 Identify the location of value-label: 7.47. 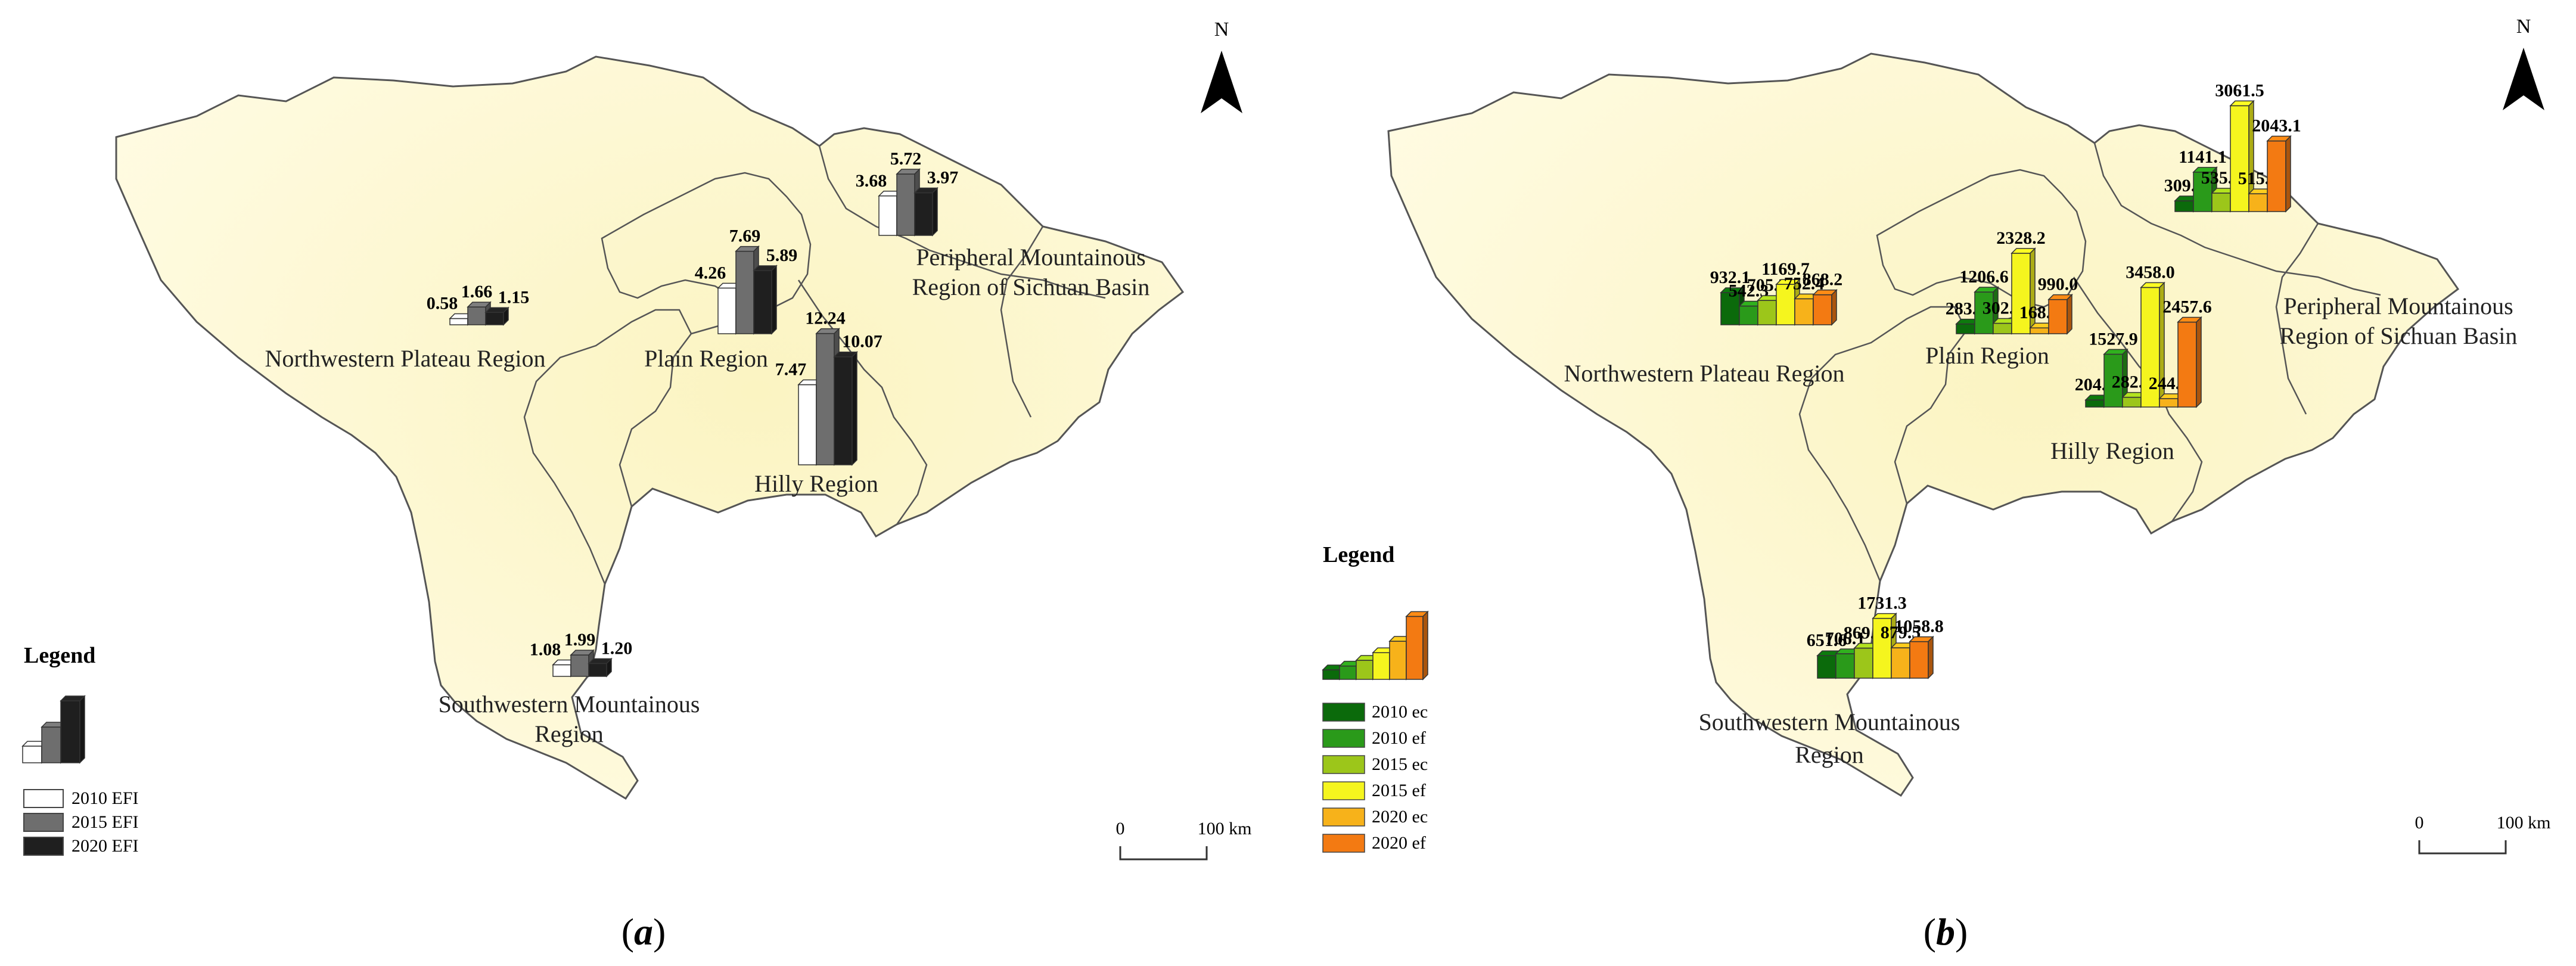
(791, 370).